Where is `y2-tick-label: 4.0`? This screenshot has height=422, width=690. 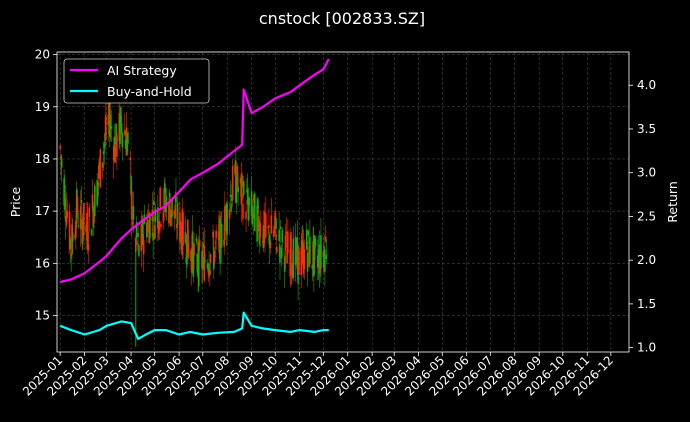
y2-tick-label: 4.0 is located at coordinates (646, 85).